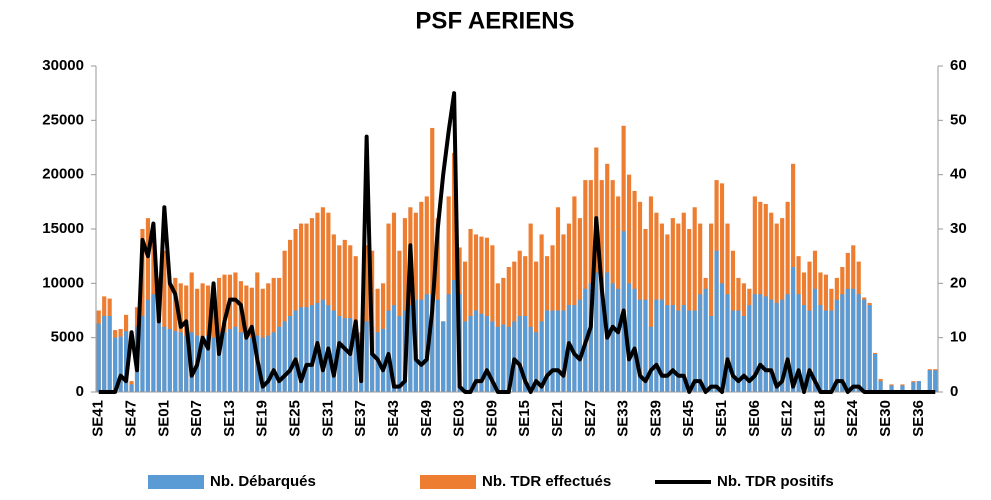 The image size is (991, 500). Describe the element at coordinates (131, 418) in the screenshot. I see `x-tick-label: SE47` at that location.